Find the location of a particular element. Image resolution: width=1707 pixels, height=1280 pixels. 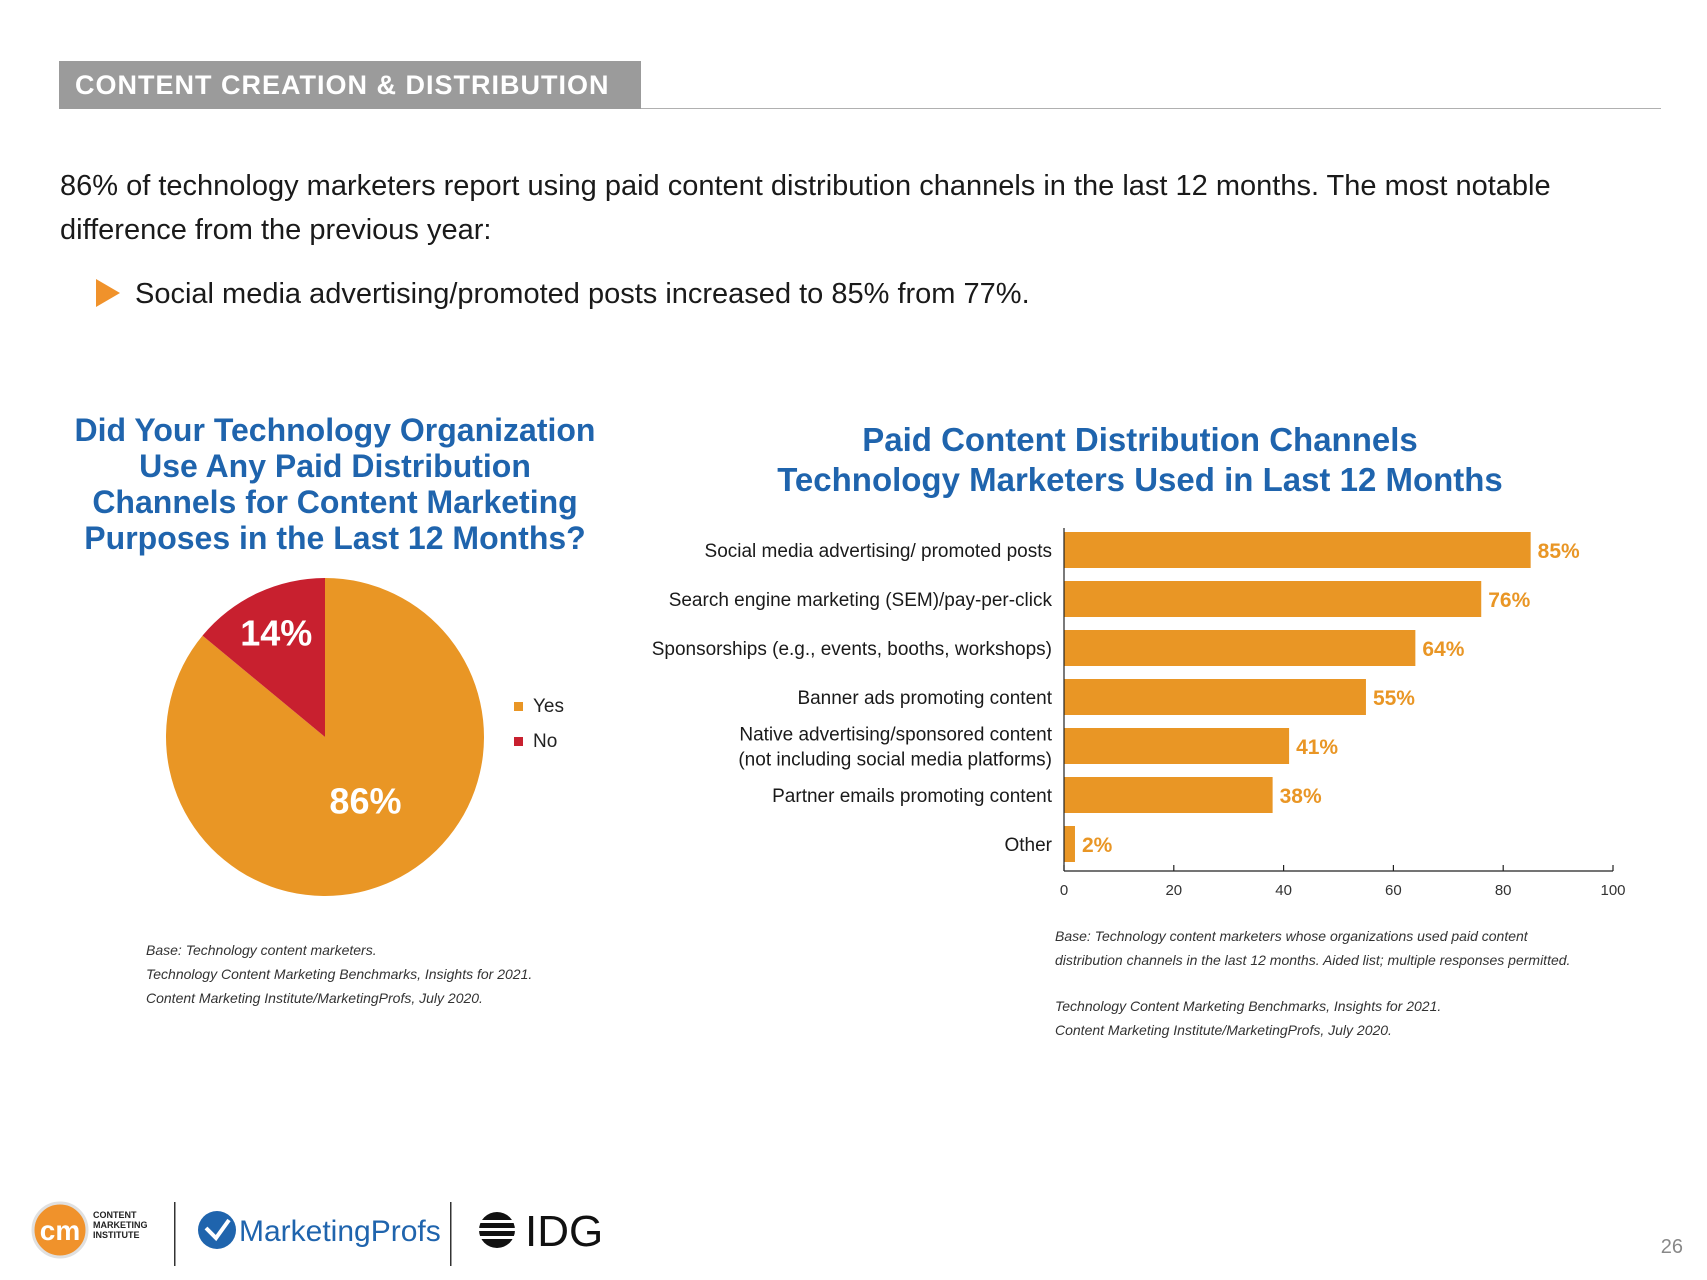

pie-slice-label: 14% is located at coordinates (276, 632).